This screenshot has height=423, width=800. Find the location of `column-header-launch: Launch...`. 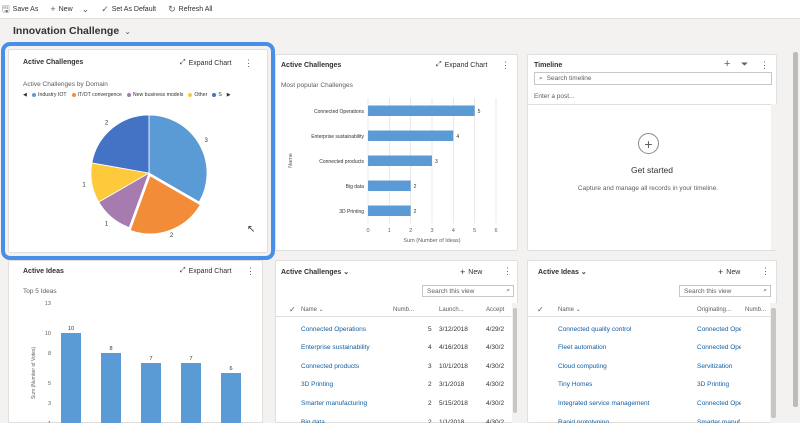

column-header-launch: Launch... is located at coordinates (451, 309).